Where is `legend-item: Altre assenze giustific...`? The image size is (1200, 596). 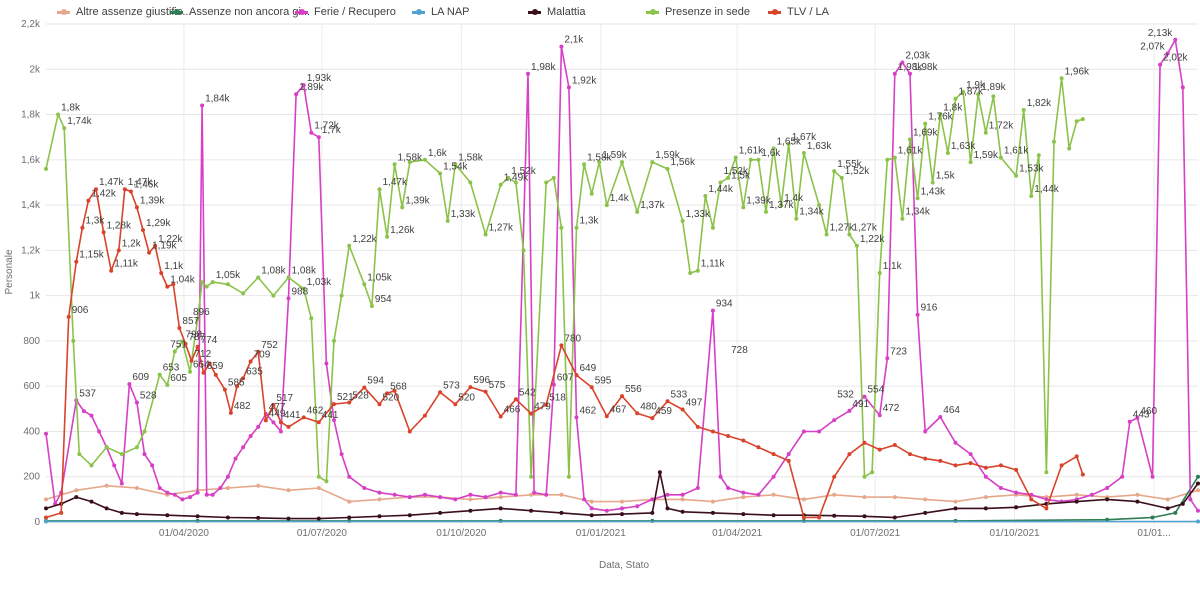
legend-item: Altre assenze giustific... is located at coordinates (124, 12).